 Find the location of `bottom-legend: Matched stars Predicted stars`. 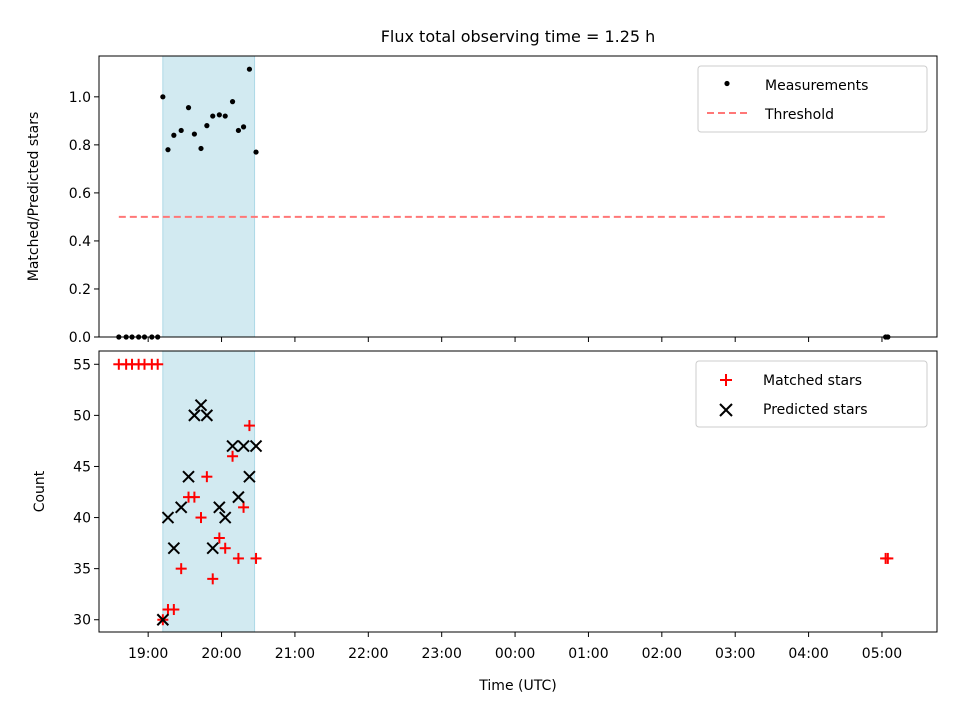

bottom-legend: Matched stars Predicted stars is located at coordinates (811, 394).